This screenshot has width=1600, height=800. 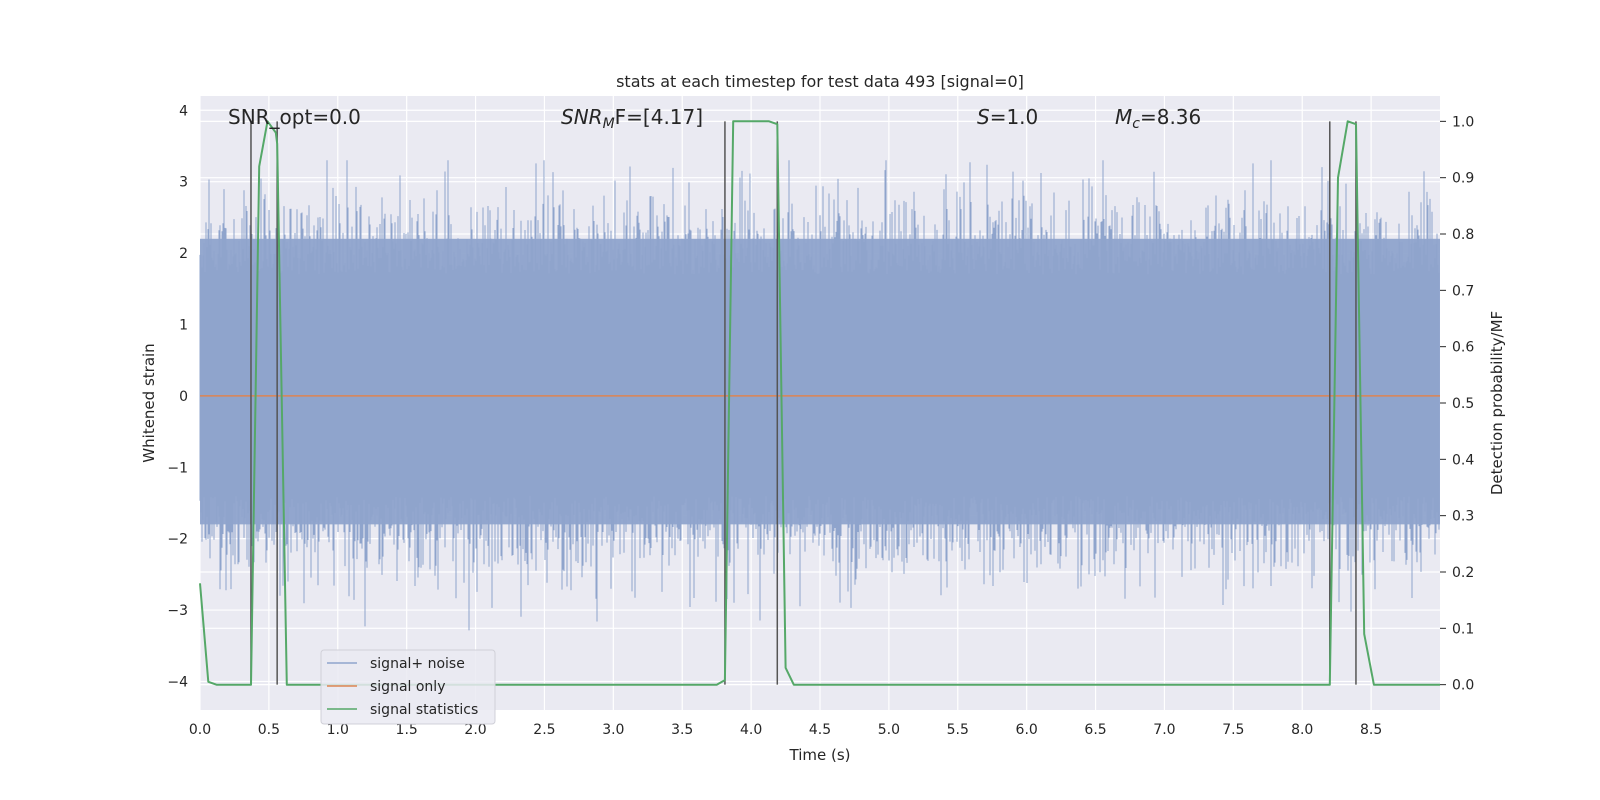 I want to click on y-tick-label: 3, so click(x=183, y=183).